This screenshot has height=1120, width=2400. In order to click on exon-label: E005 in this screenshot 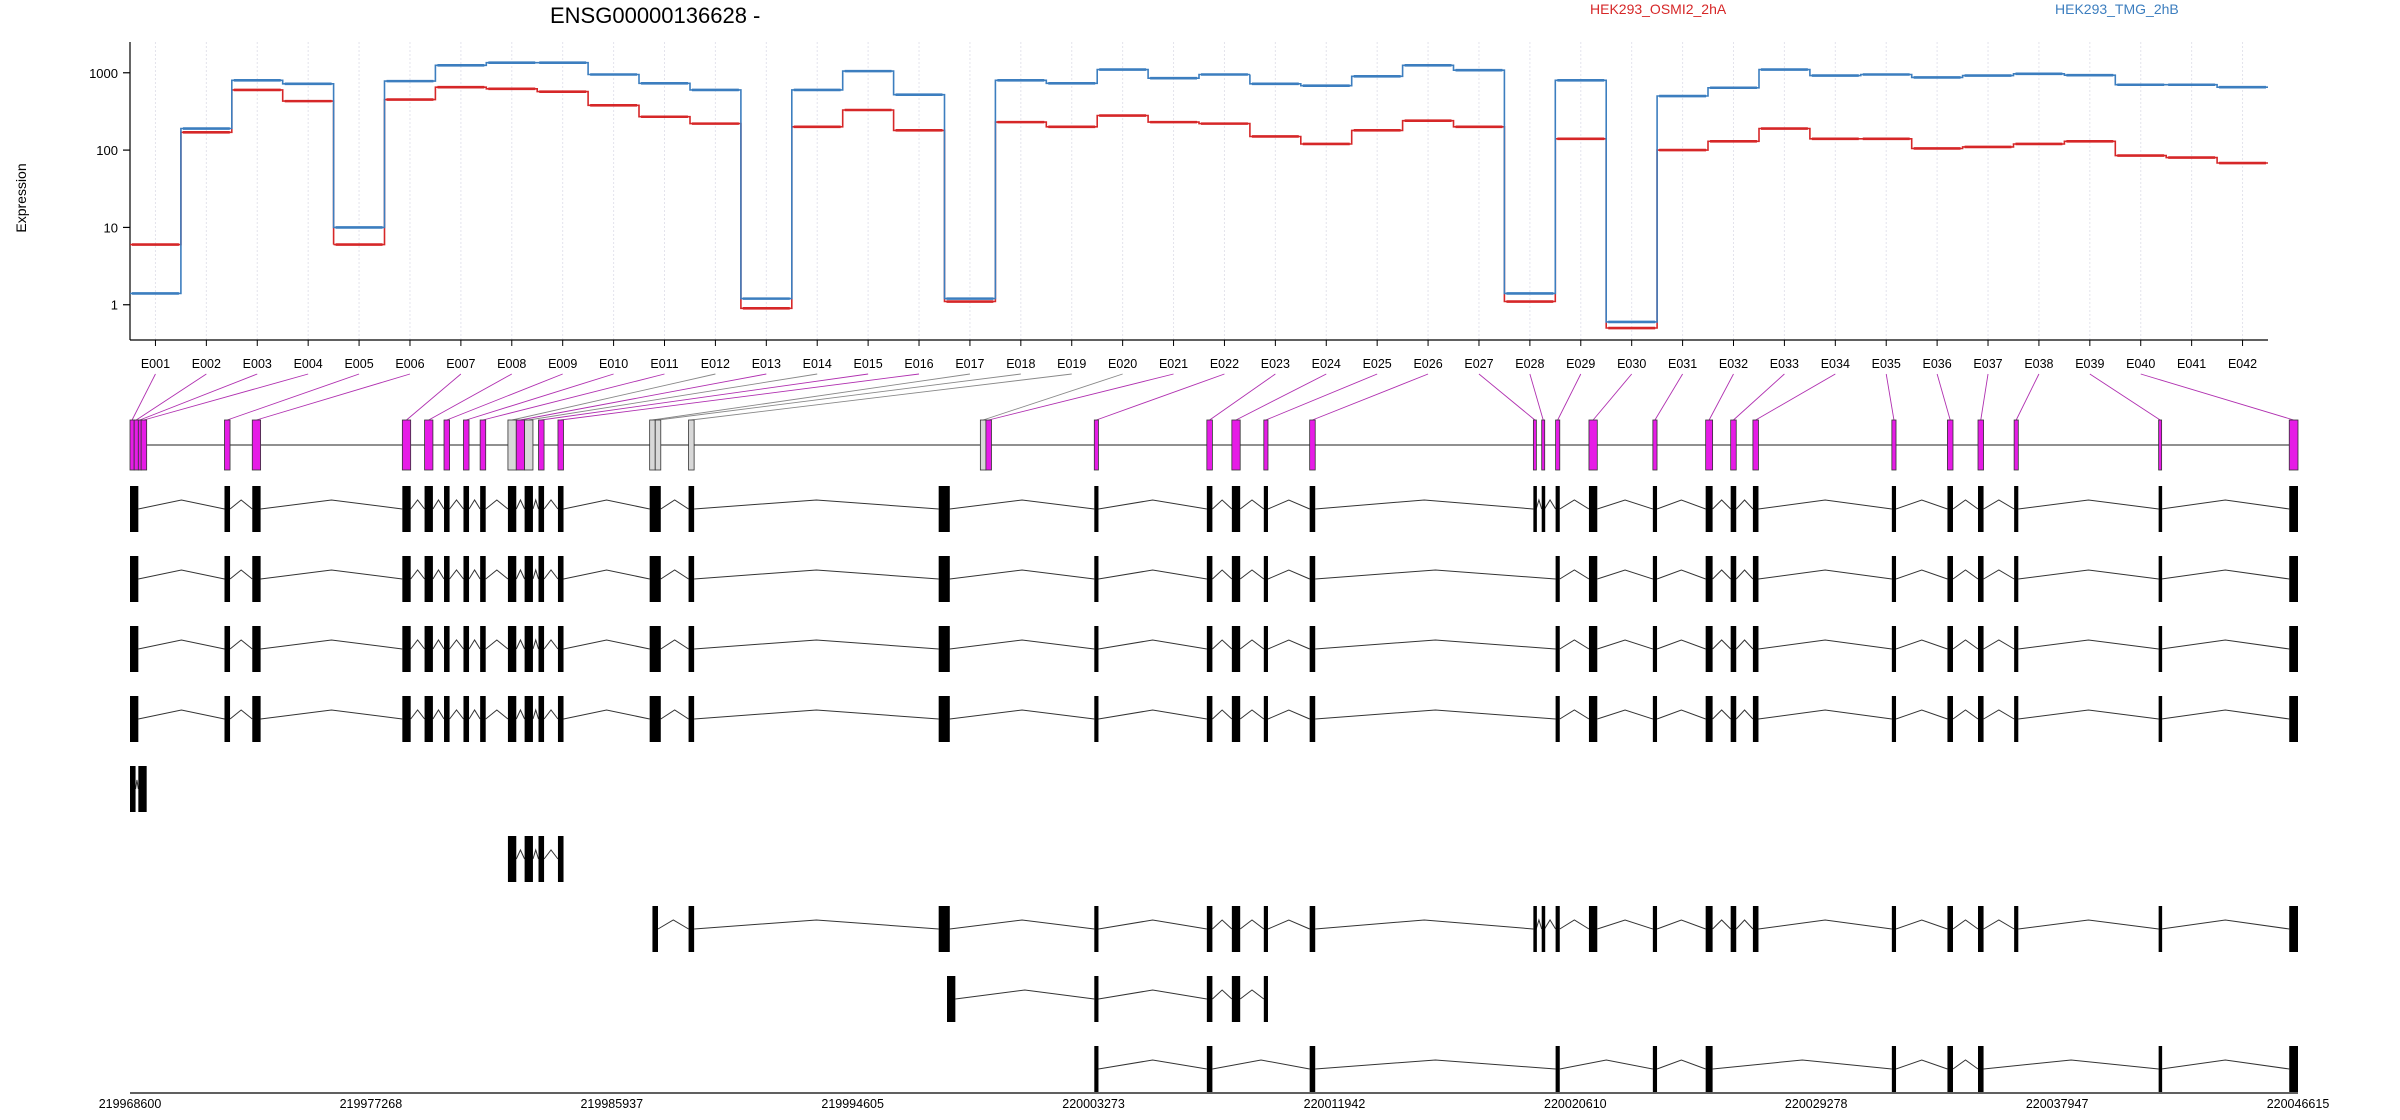, I will do `click(358, 364)`.